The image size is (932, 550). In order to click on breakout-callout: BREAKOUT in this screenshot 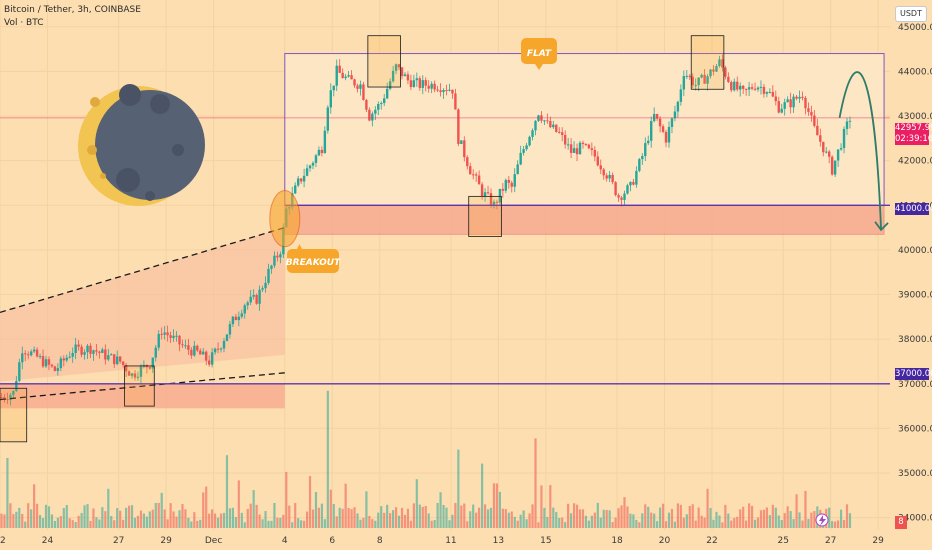, I will do `click(313, 258)`.